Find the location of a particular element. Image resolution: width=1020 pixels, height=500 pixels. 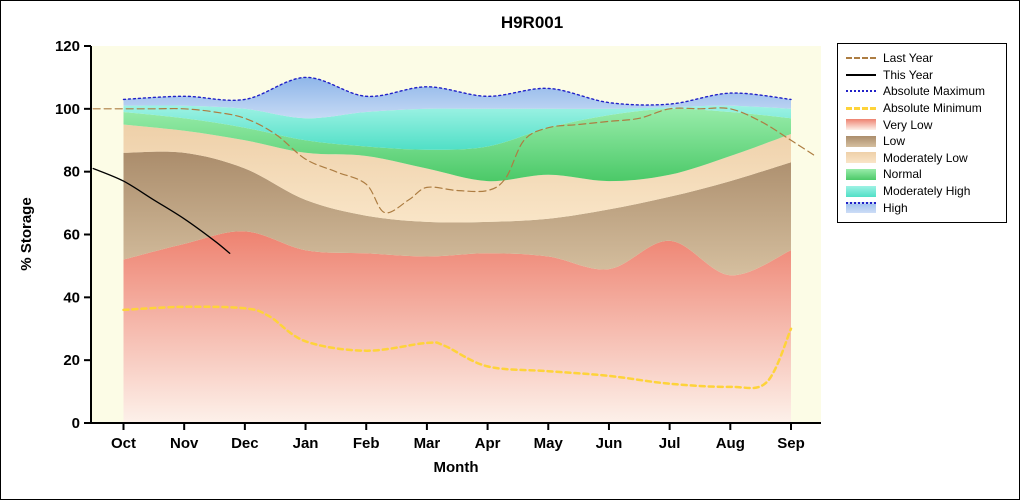

svg-text: 120 is located at coordinates (67, 46).